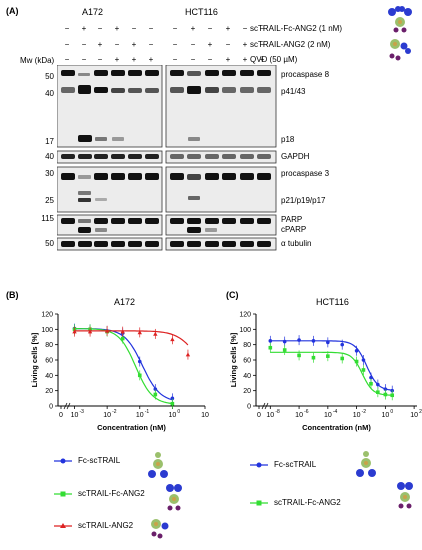  Describe the element at coordinates (201, 12) in the screenshot. I see `cell-line-hct116: HCT116` at that location.